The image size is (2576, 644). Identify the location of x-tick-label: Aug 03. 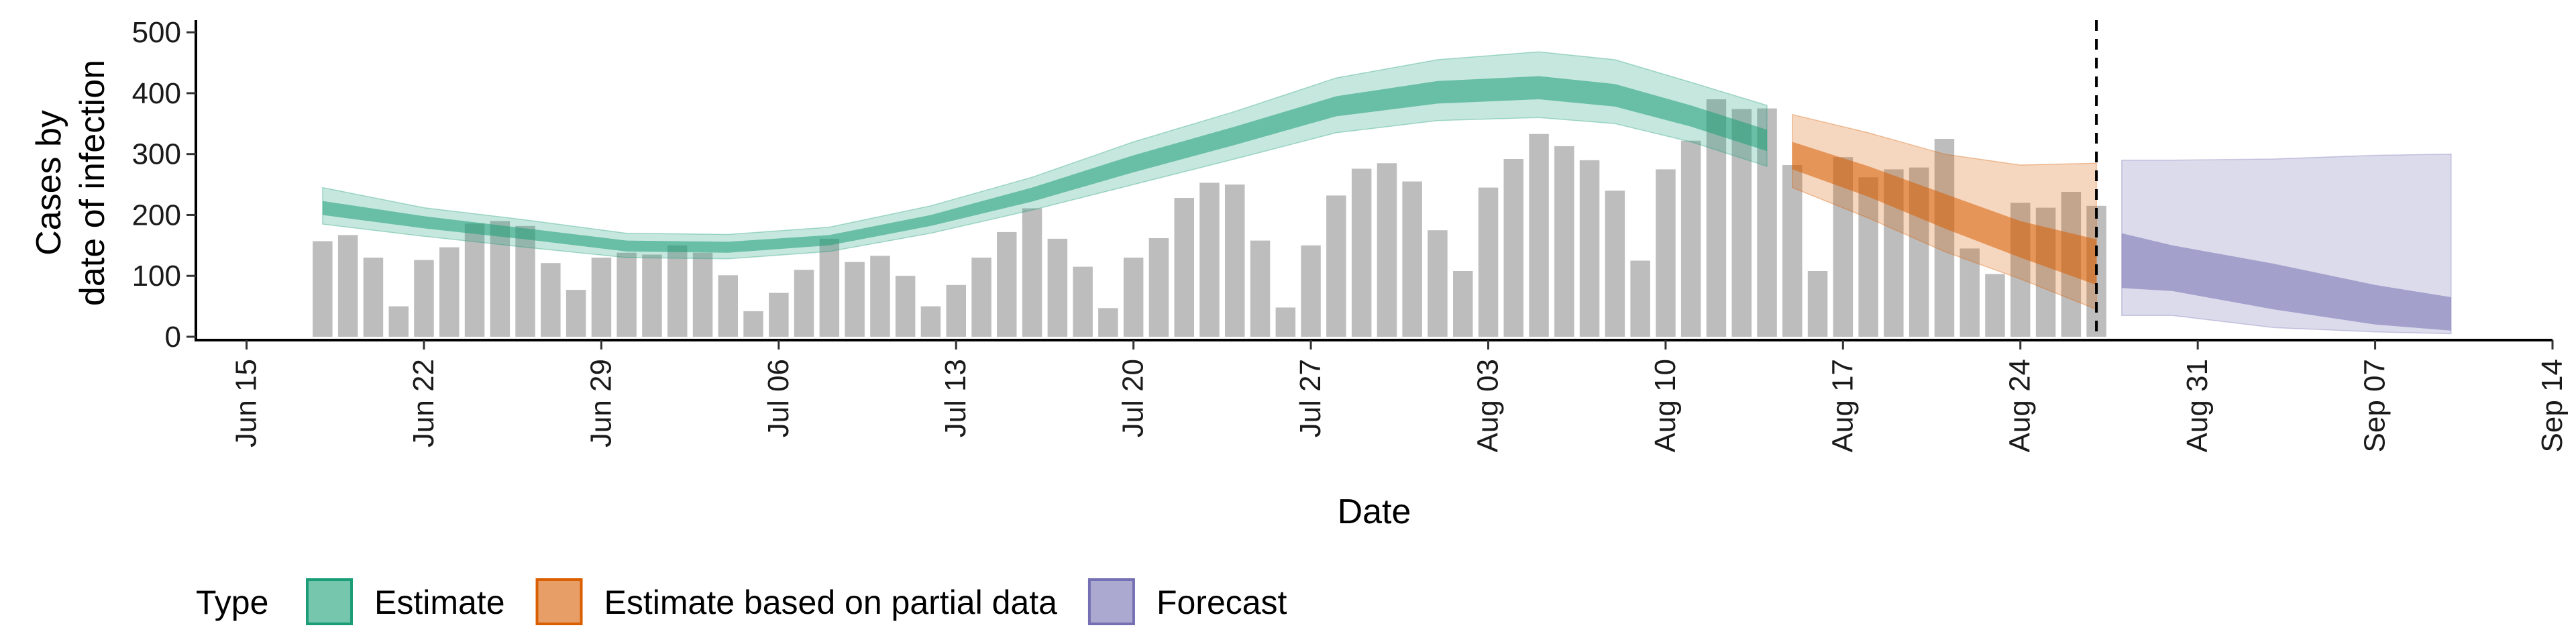
(1487, 405).